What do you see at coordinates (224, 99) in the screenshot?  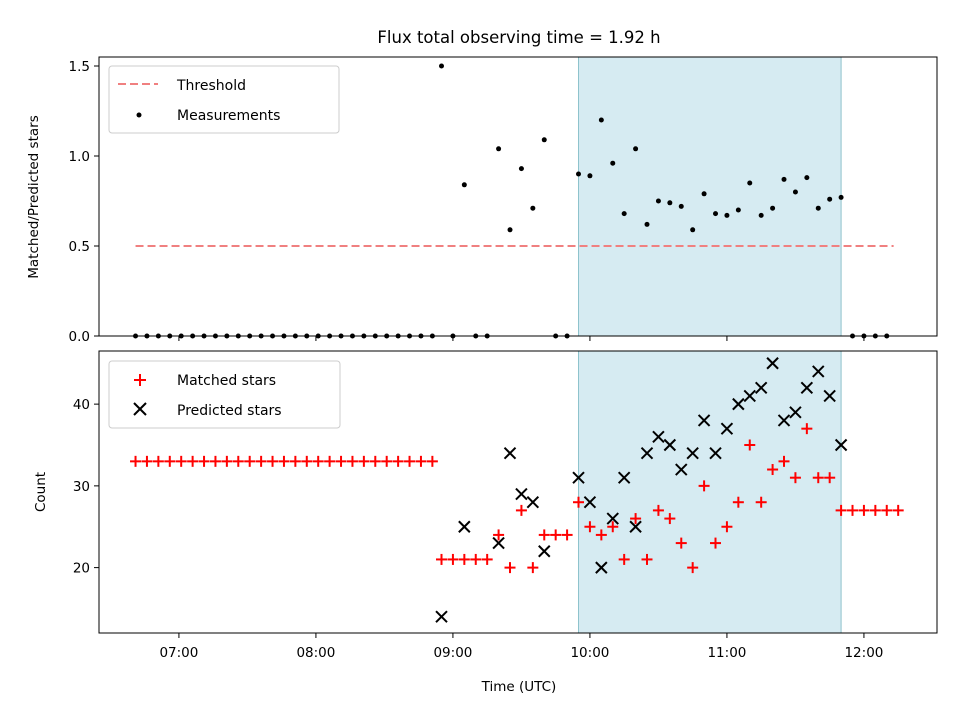 I see `legend-box` at bounding box center [224, 99].